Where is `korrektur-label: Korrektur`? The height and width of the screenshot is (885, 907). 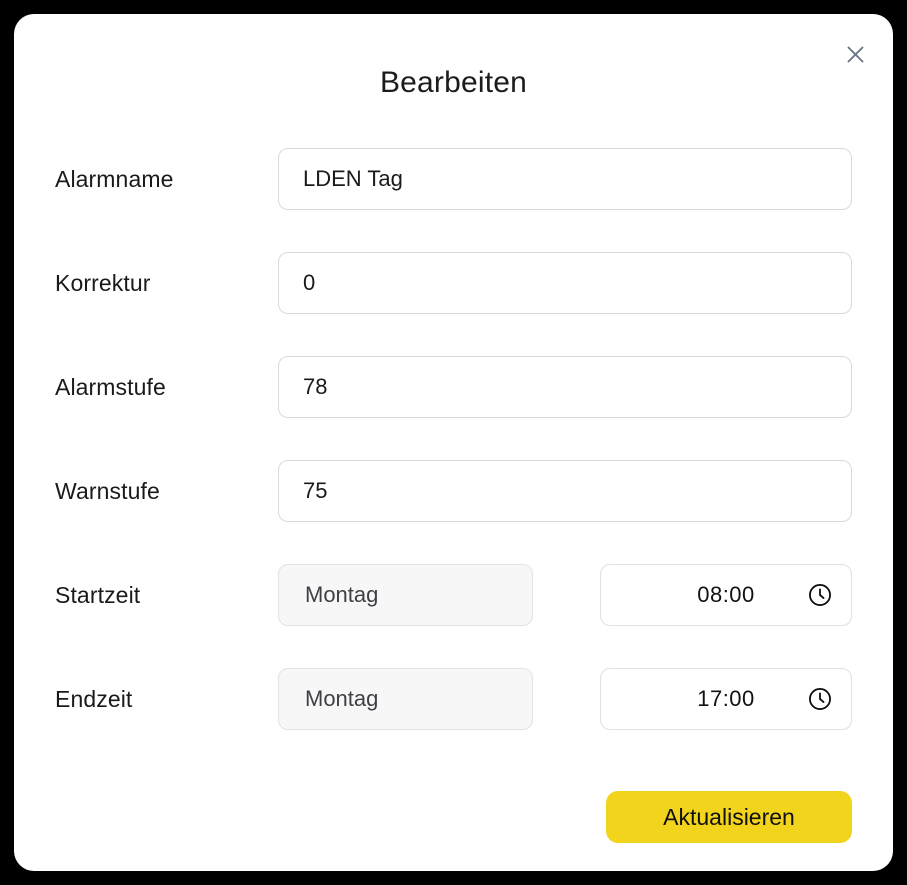 korrektur-label: Korrektur is located at coordinates (103, 282).